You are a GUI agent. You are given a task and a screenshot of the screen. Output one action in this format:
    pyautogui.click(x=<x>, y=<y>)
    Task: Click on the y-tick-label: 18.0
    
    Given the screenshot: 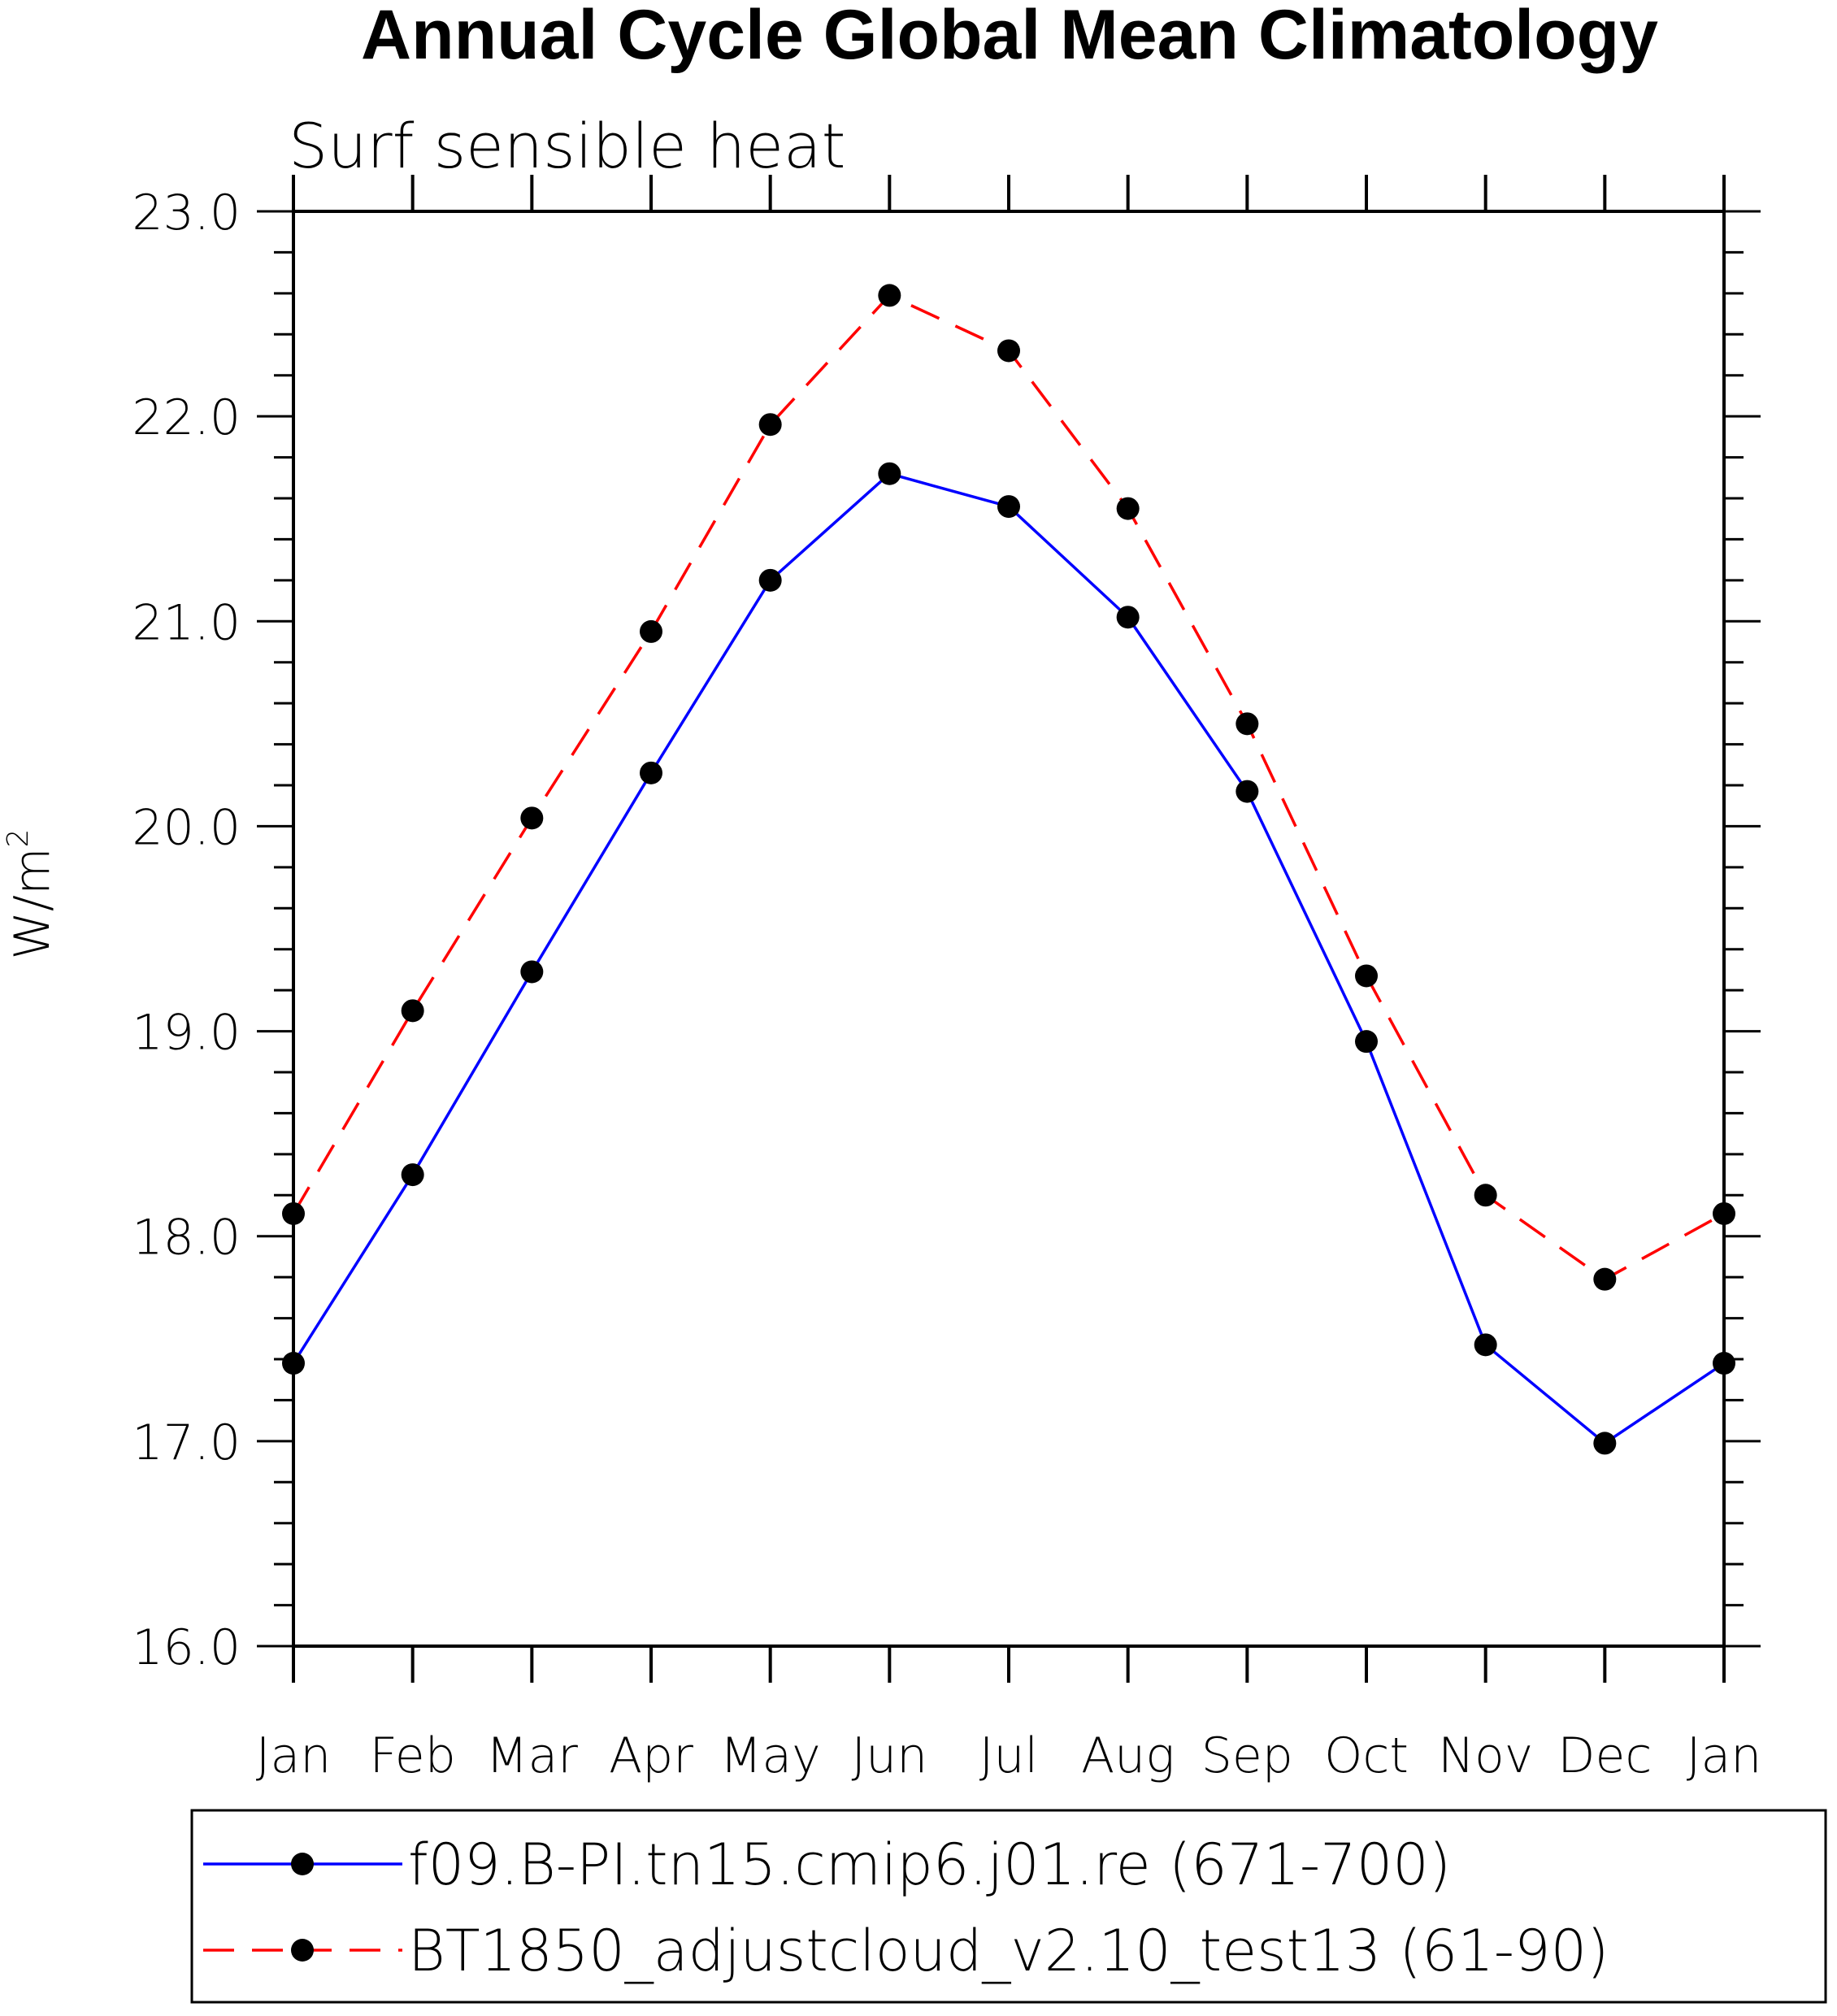 What is the action you would take?
    pyautogui.click(x=186, y=1238)
    